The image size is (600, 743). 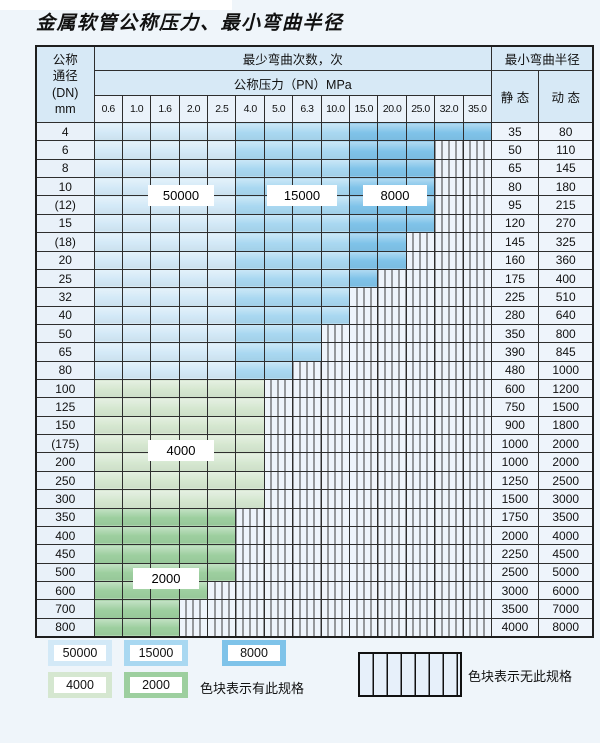 I want to click on pressure-tick: 1.6, so click(x=165, y=109).